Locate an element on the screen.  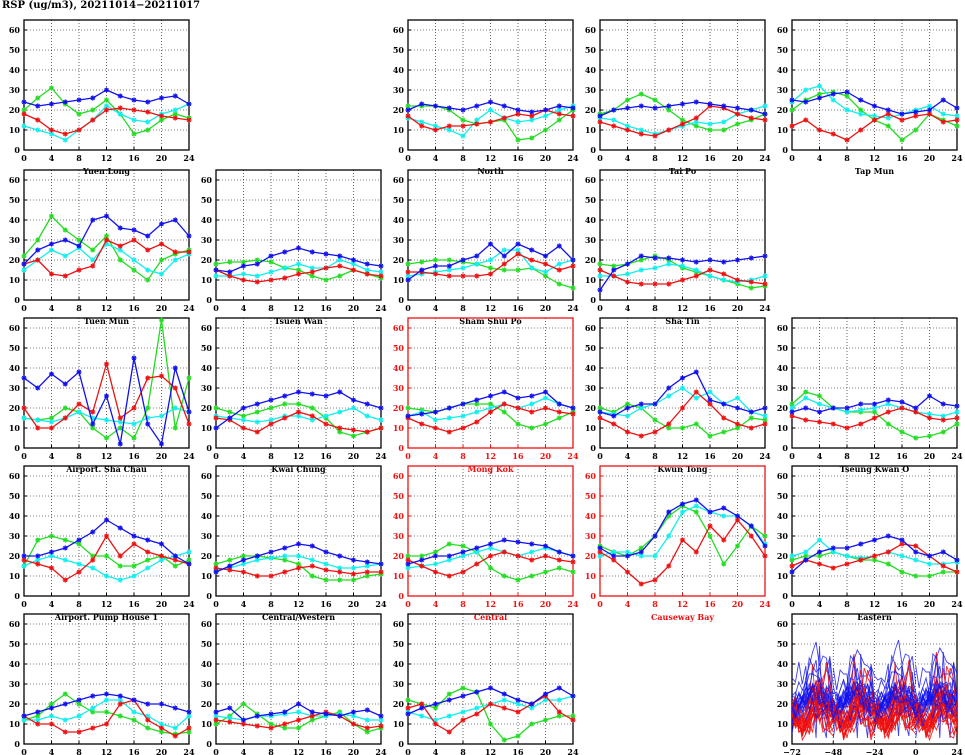
panel-frame is located at coordinates (490, 85).